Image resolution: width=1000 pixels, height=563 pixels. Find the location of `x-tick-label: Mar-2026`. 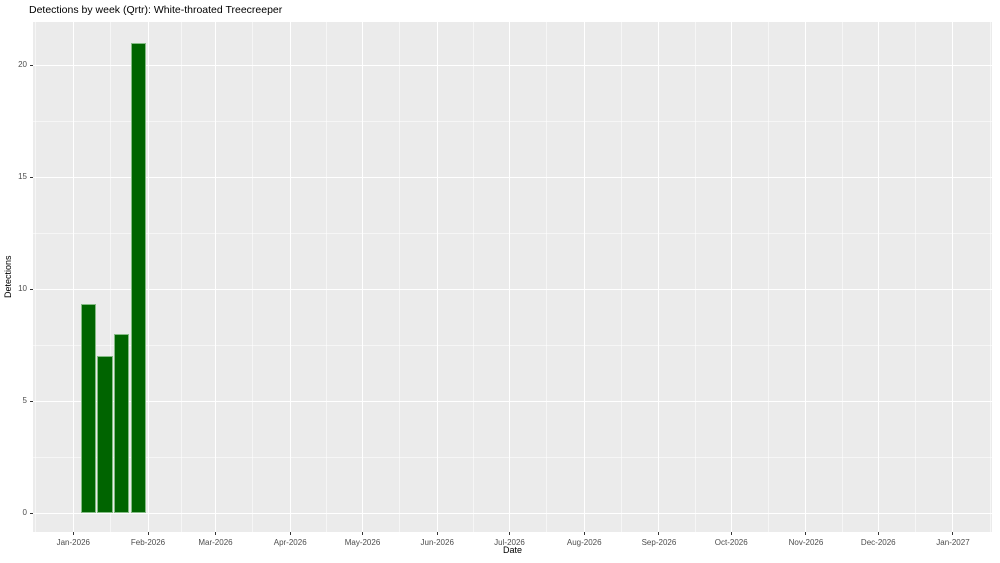

x-tick-label: Mar-2026 is located at coordinates (215, 542).